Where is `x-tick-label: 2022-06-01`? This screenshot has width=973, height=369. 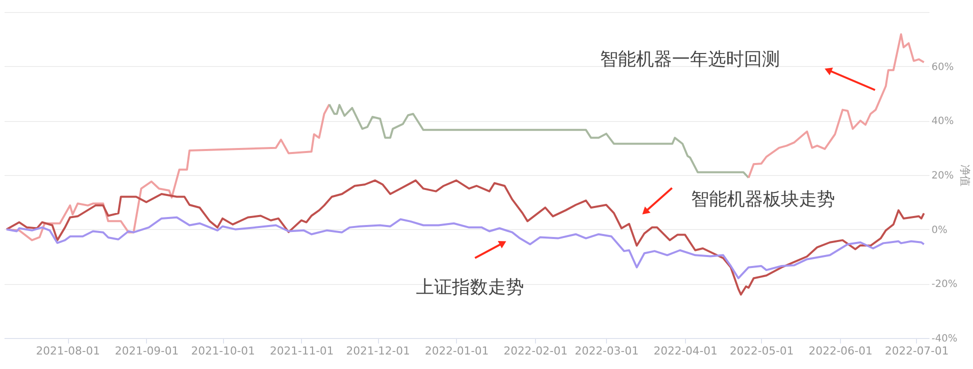
x-tick-label: 2022-06-01 is located at coordinates (840, 351).